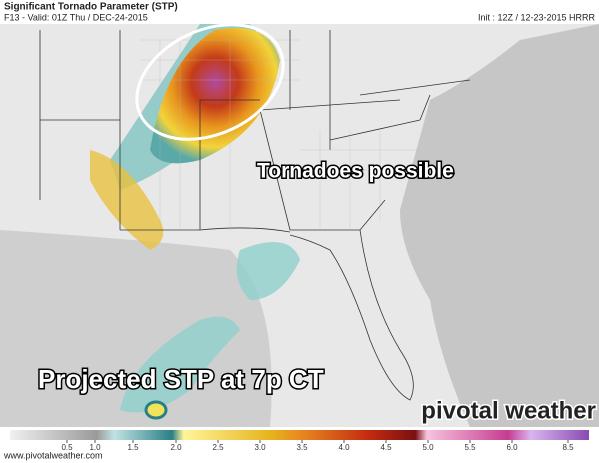 Image resolution: width=599 pixels, height=463 pixels. Describe the element at coordinates (428, 447) in the screenshot. I see `colorbar-tick-label: 5.0` at that location.